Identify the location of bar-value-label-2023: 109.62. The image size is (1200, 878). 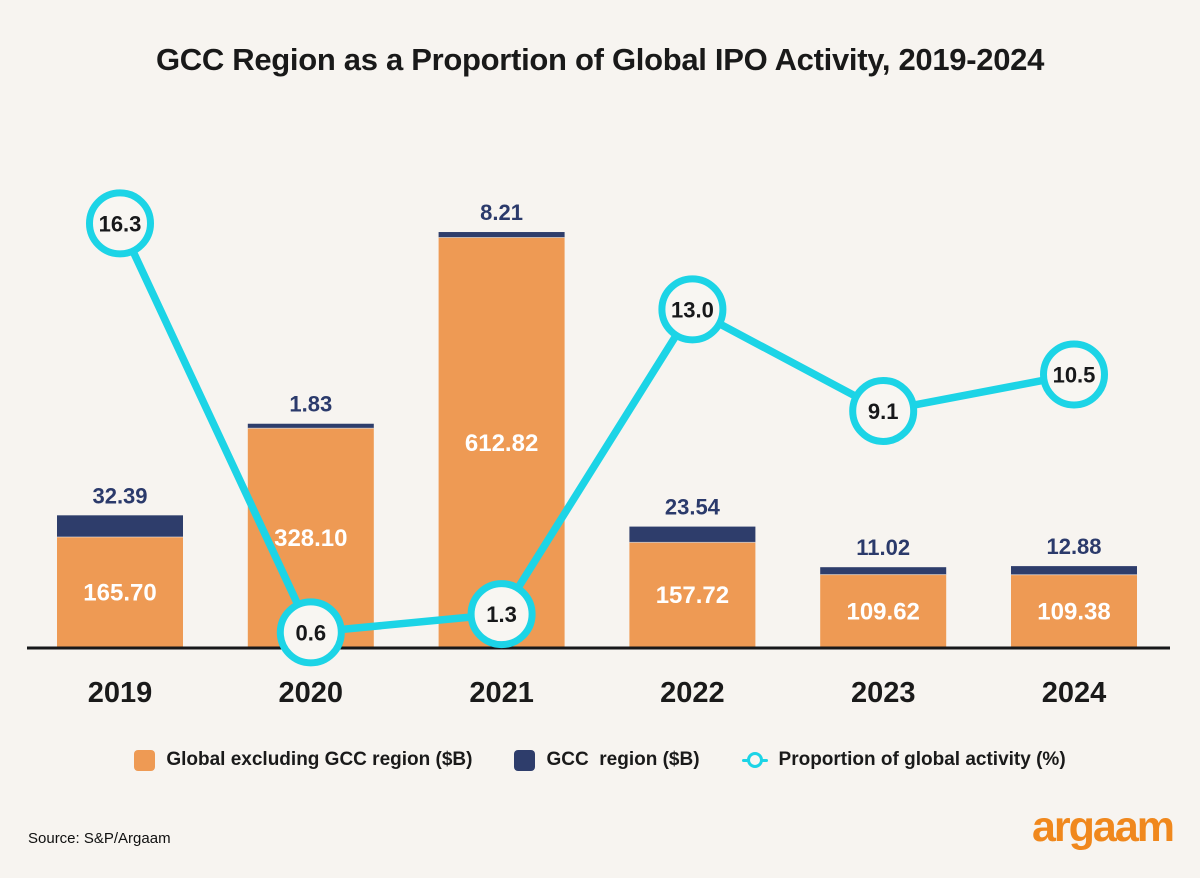
(882, 611).